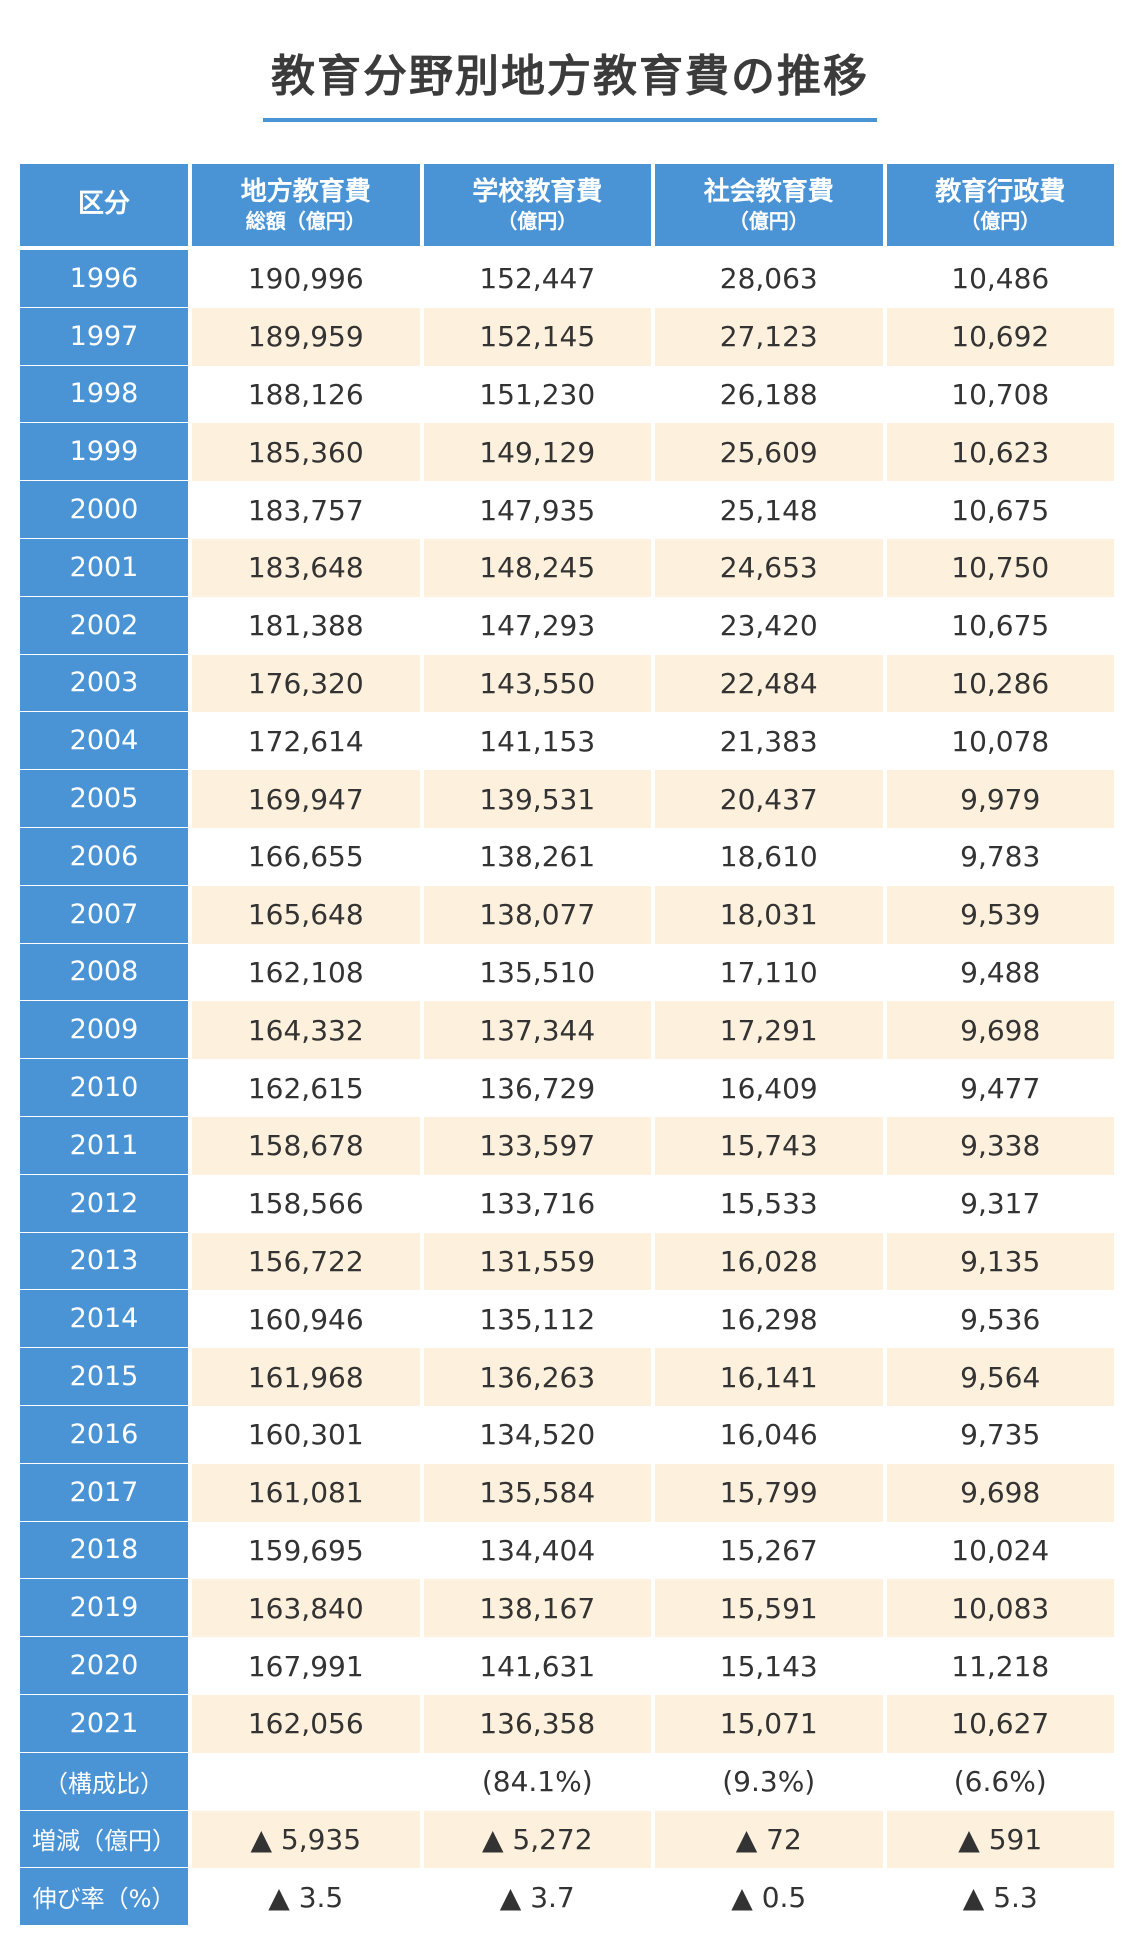  Describe the element at coordinates (306, 1839) in the screenshot. I see `table-cell: ▲ 5,935` at that location.